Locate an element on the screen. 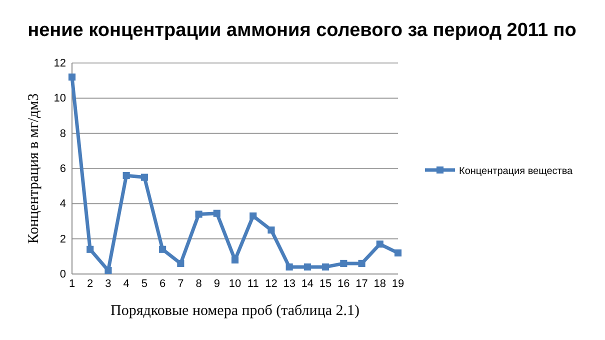 The image size is (605, 340). x-axis-title: Порядковые номера проб (таблица 2.1) is located at coordinates (235, 311).